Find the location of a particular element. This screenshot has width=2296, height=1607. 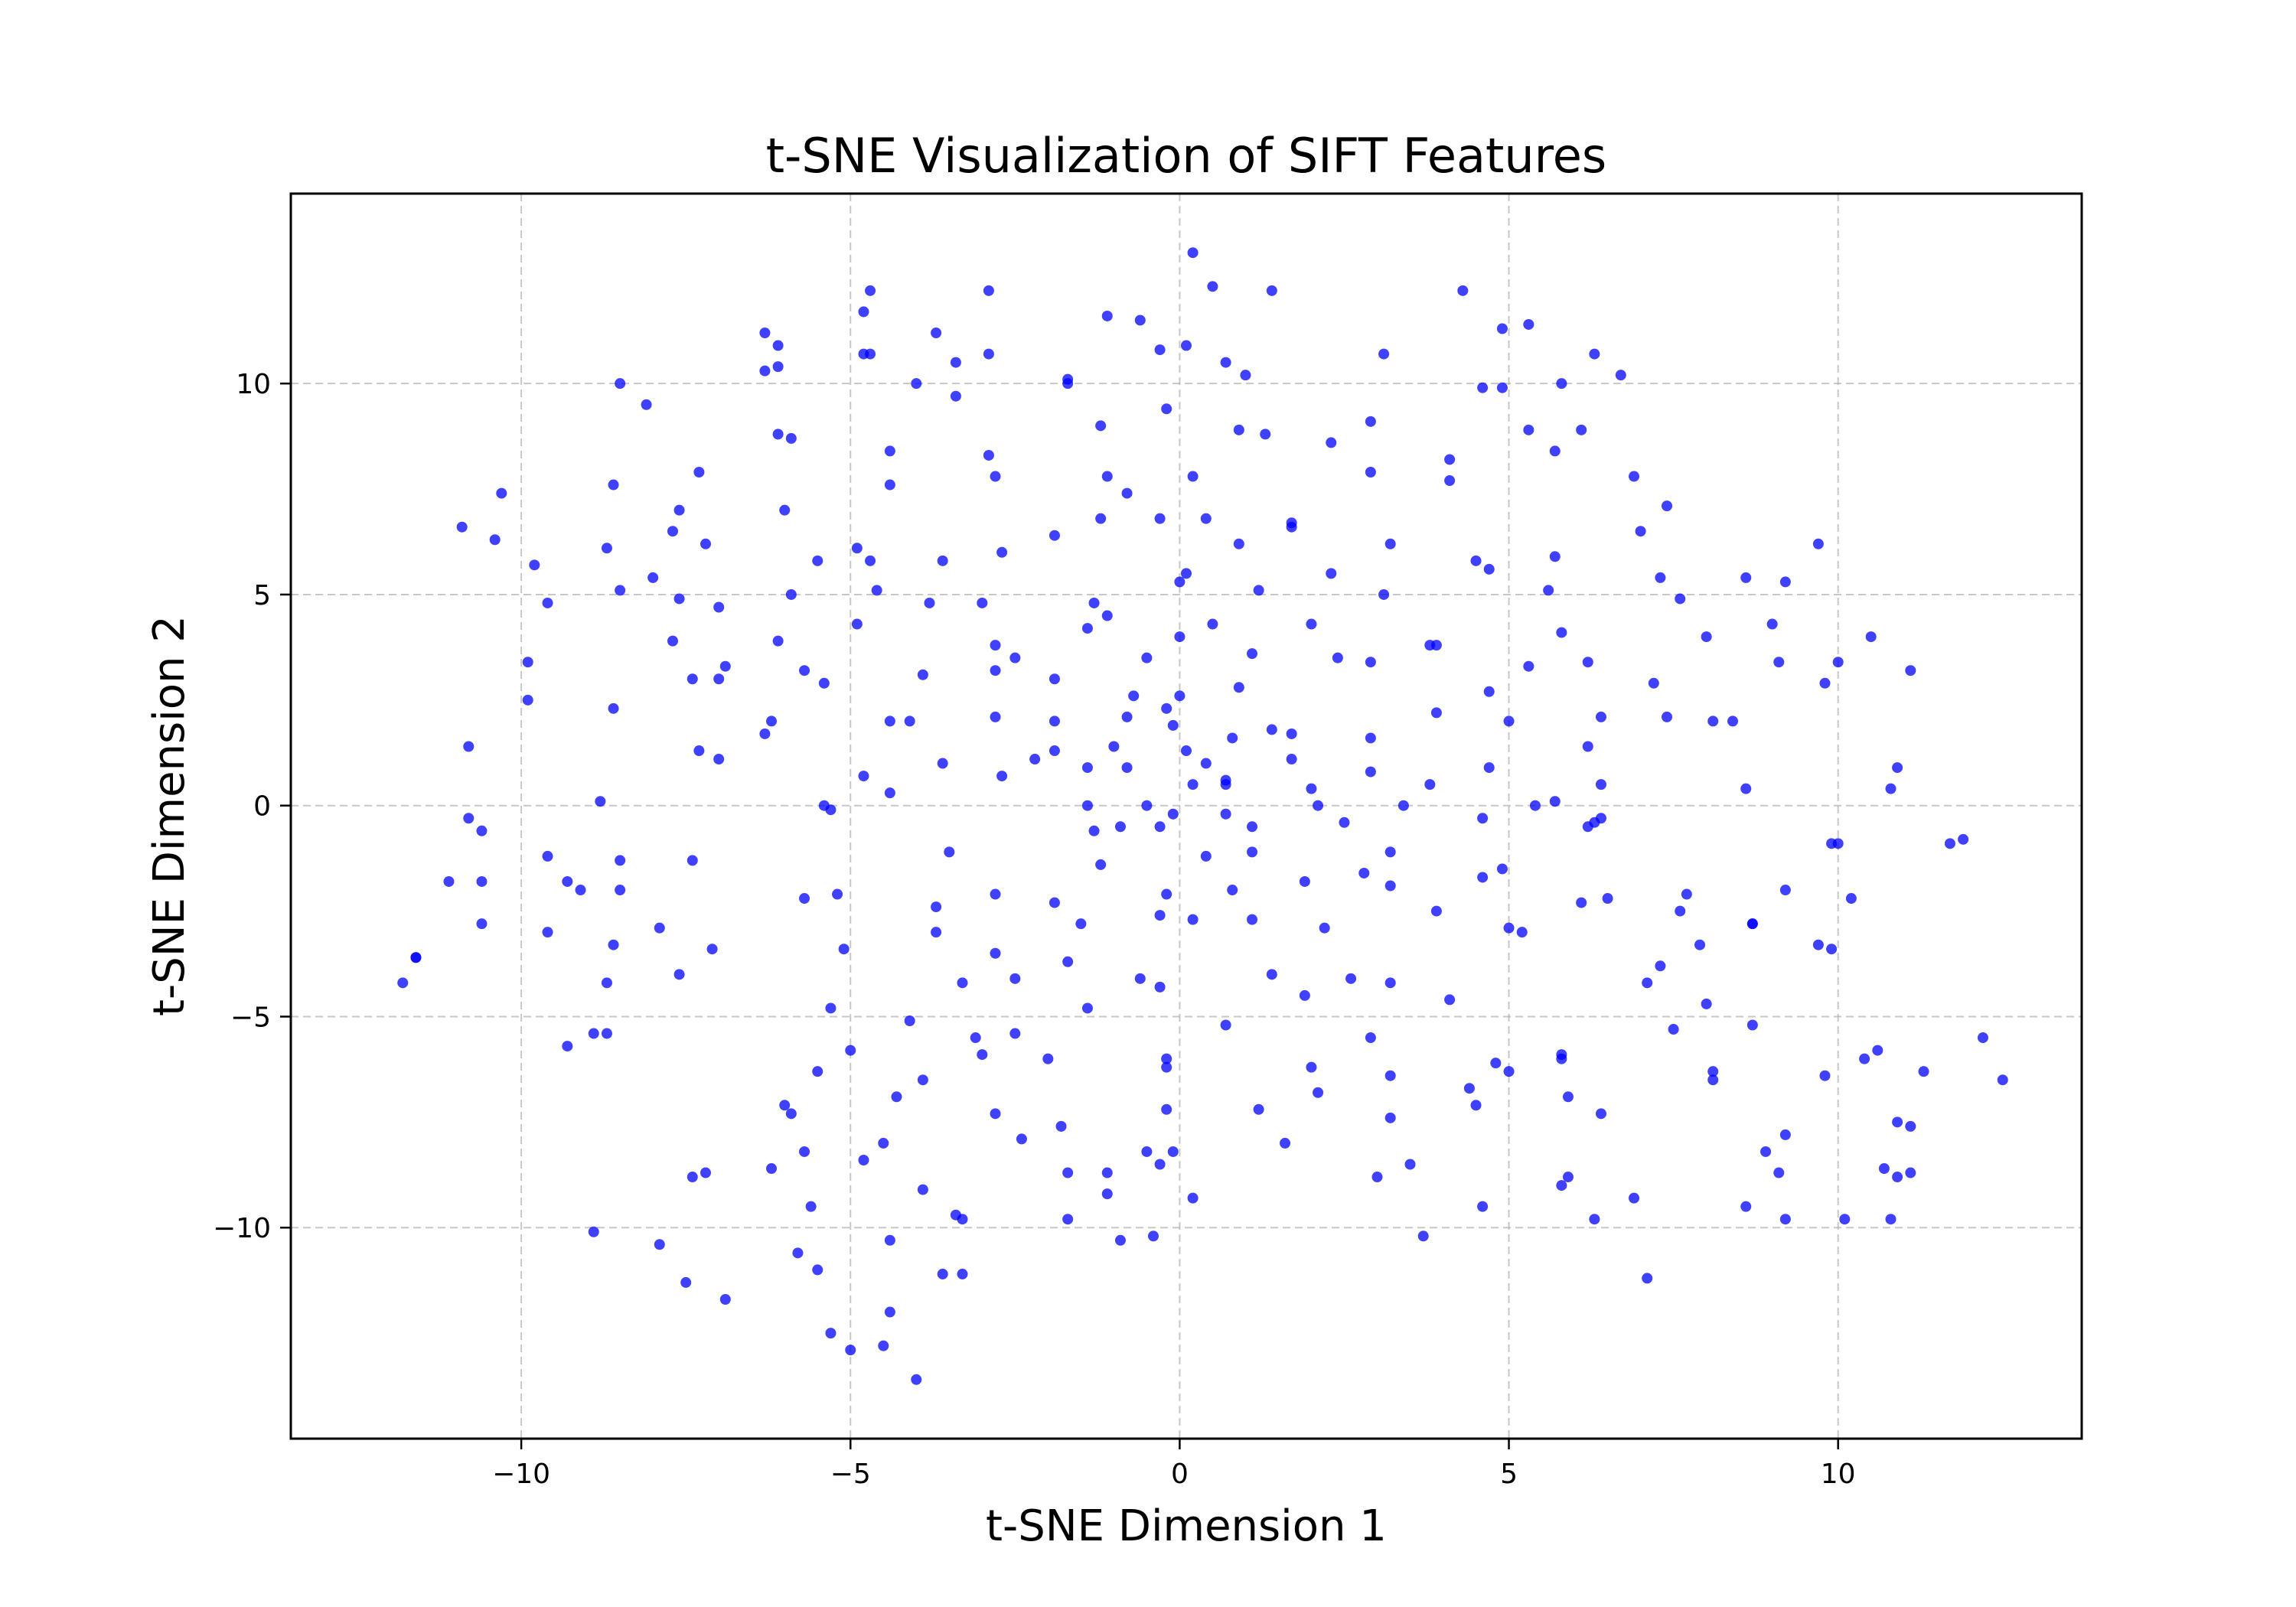

y-tick-label: −10 is located at coordinates (242, 1229).